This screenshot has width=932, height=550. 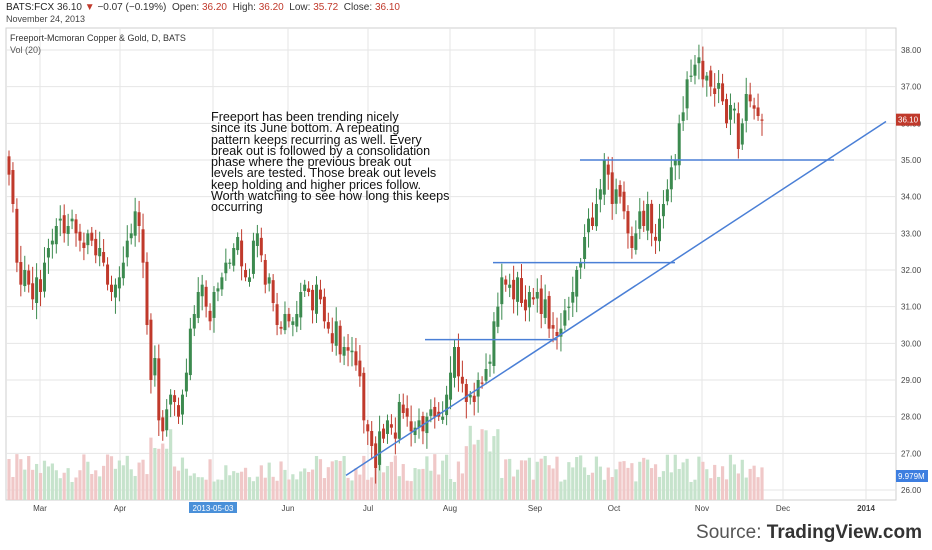 I want to click on chart-legend-title: Freeport-Mcmoran Copper & Gold, D, BATS, so click(x=98, y=38).